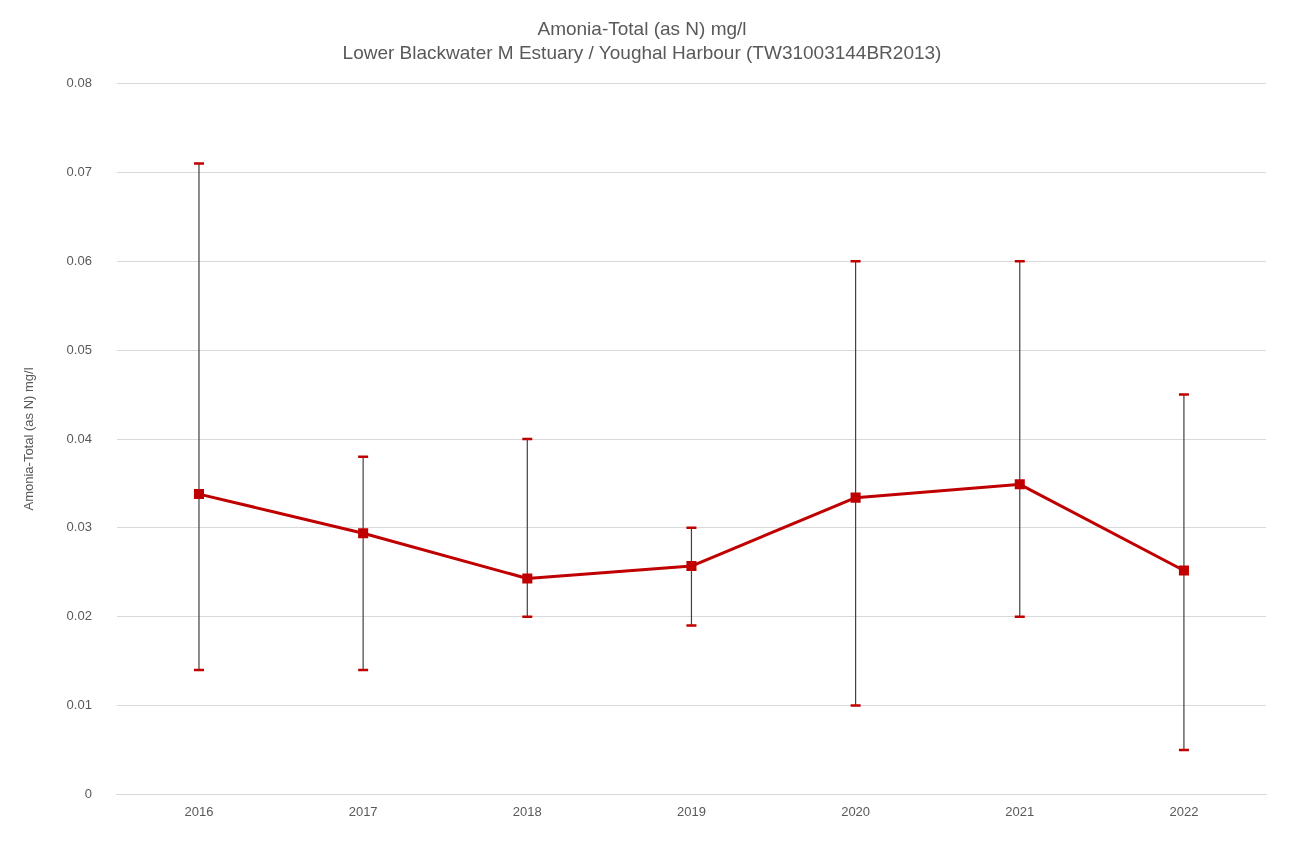  What do you see at coordinates (856, 811) in the screenshot?
I see `x-tick-label: 2020` at bounding box center [856, 811].